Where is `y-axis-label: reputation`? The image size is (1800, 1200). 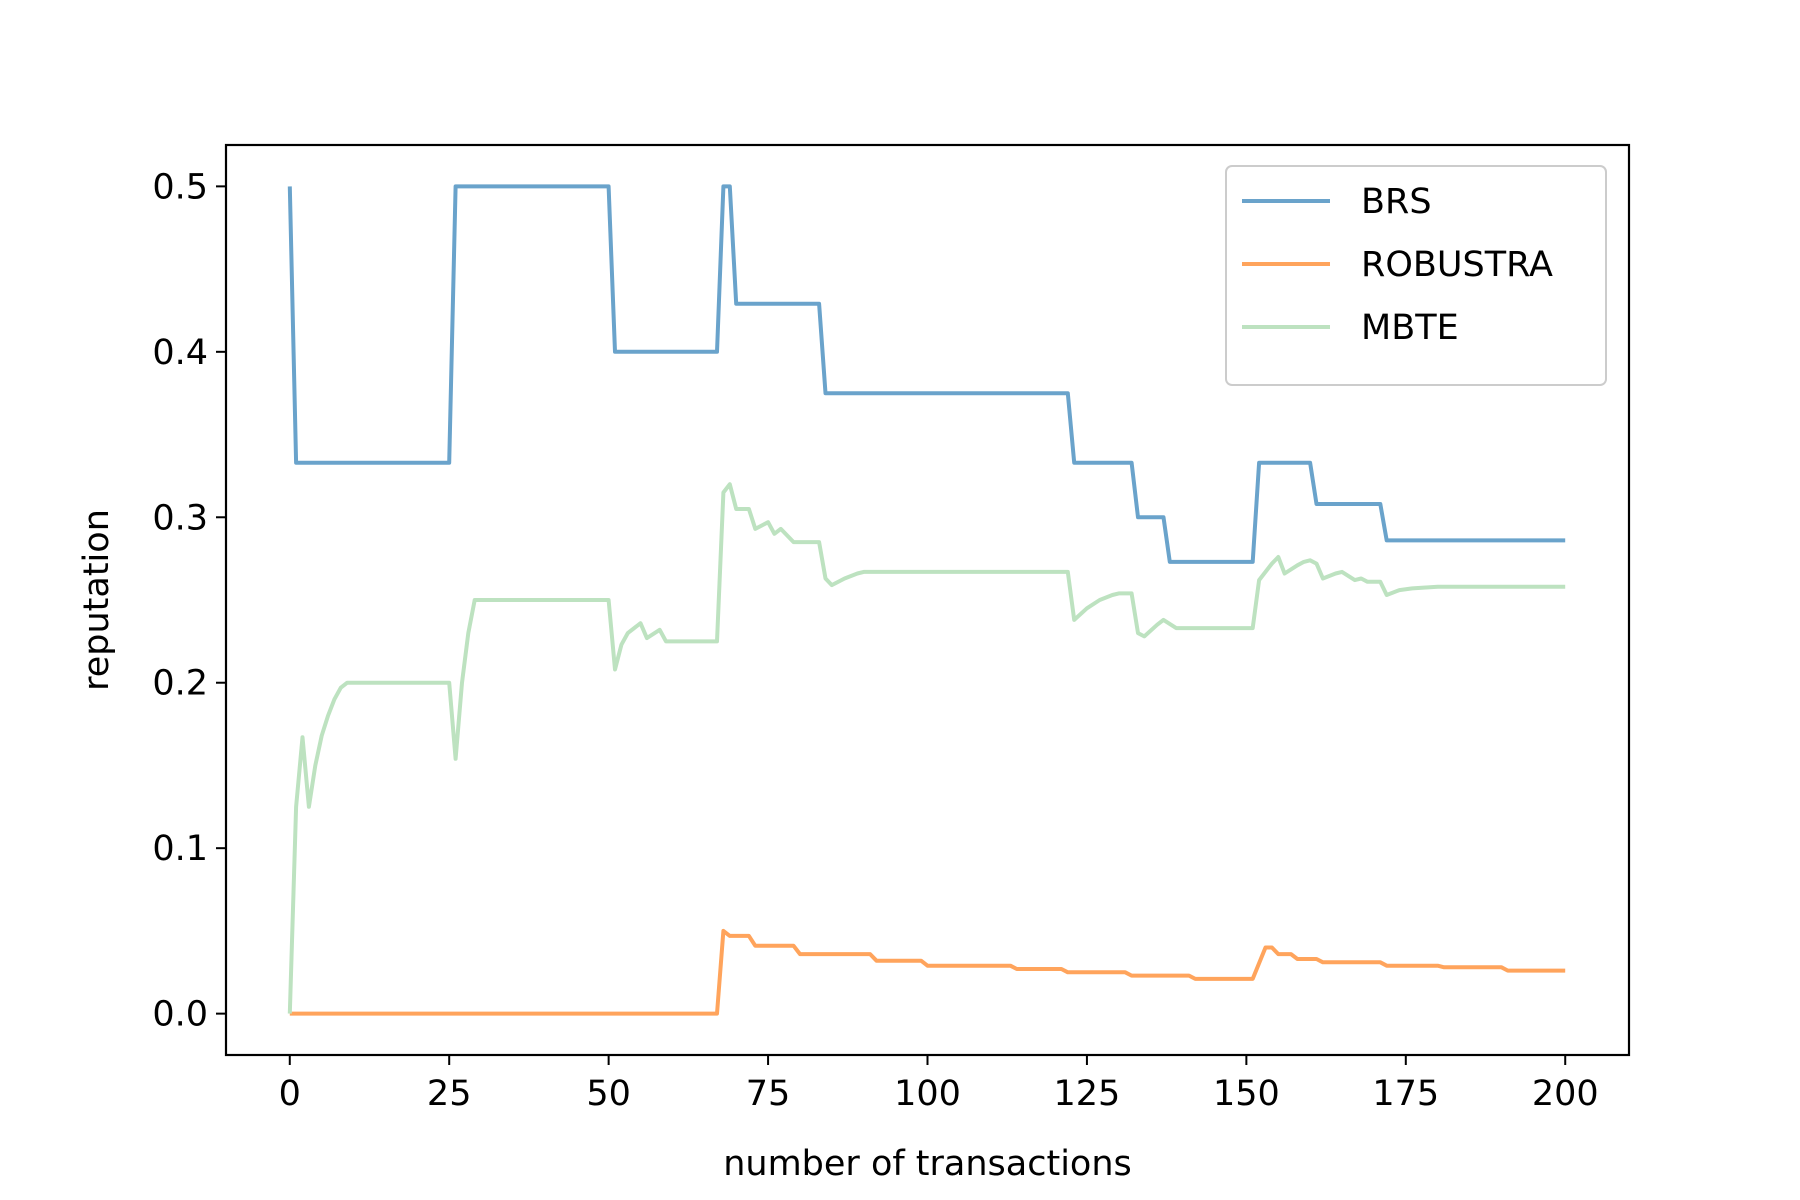
y-axis-label: reputation is located at coordinates (97, 600).